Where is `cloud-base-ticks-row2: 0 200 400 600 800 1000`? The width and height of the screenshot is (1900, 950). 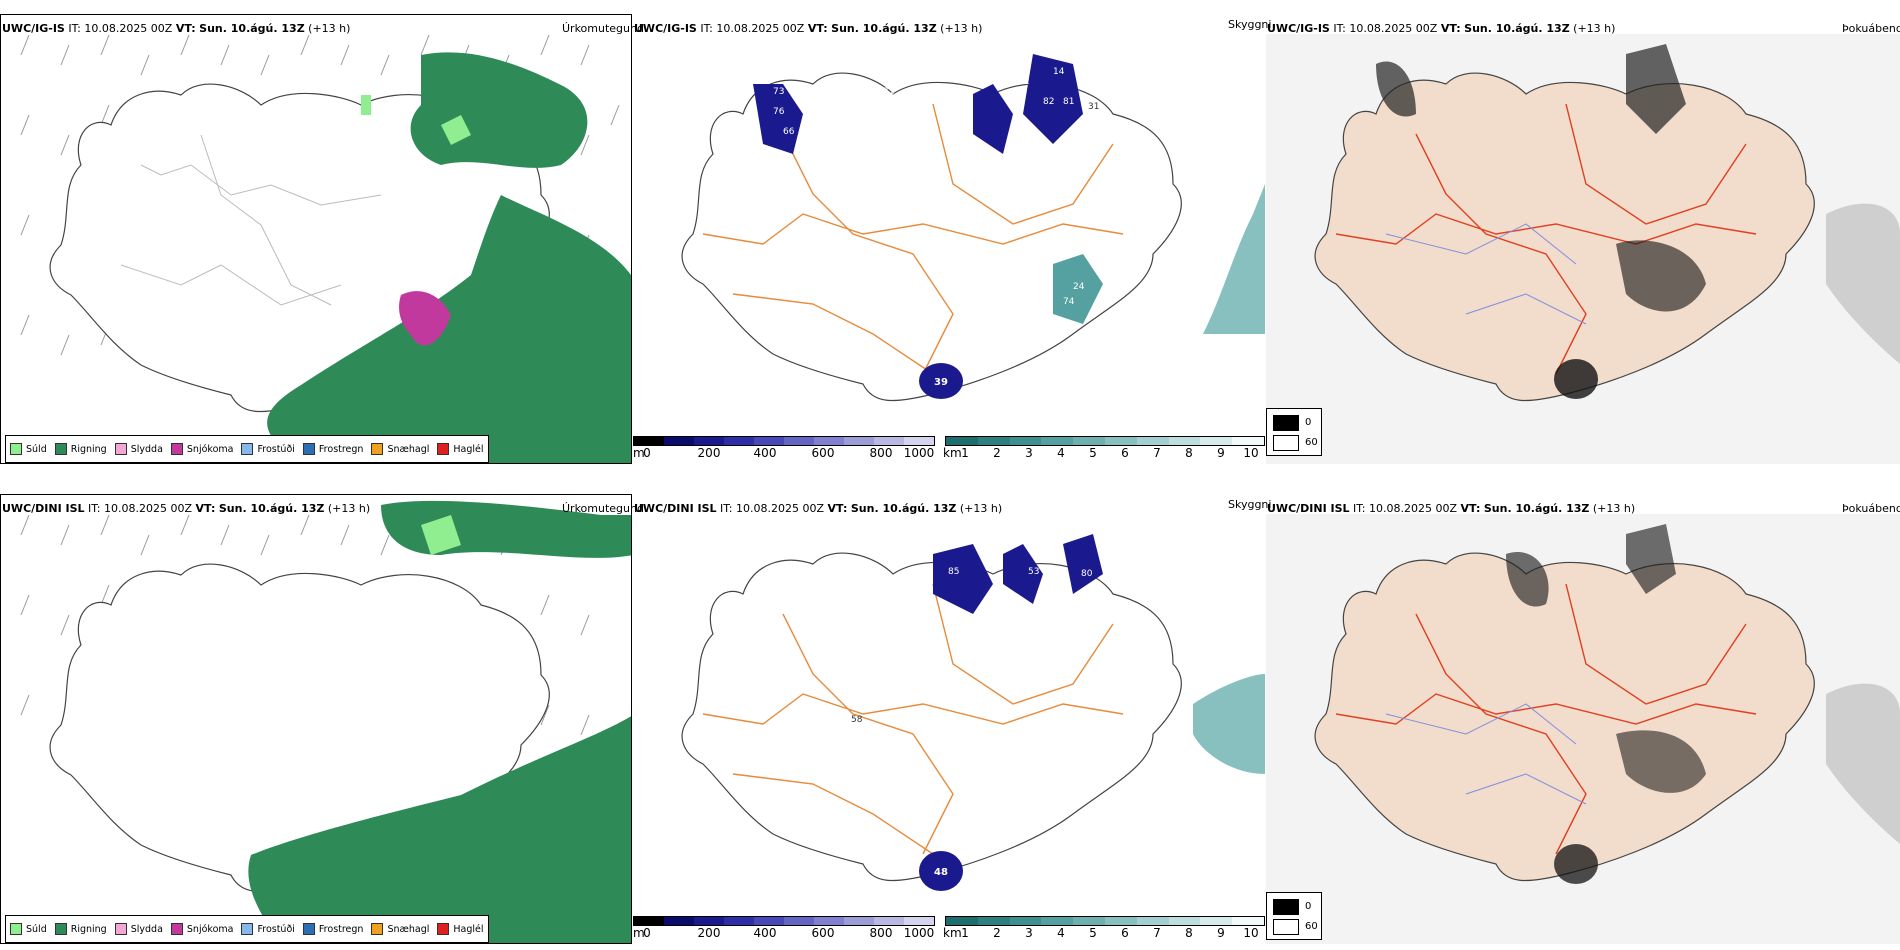
cloud-base-ticks-row2: 0 200 400 600 800 1000 is located at coordinates (789, 933).